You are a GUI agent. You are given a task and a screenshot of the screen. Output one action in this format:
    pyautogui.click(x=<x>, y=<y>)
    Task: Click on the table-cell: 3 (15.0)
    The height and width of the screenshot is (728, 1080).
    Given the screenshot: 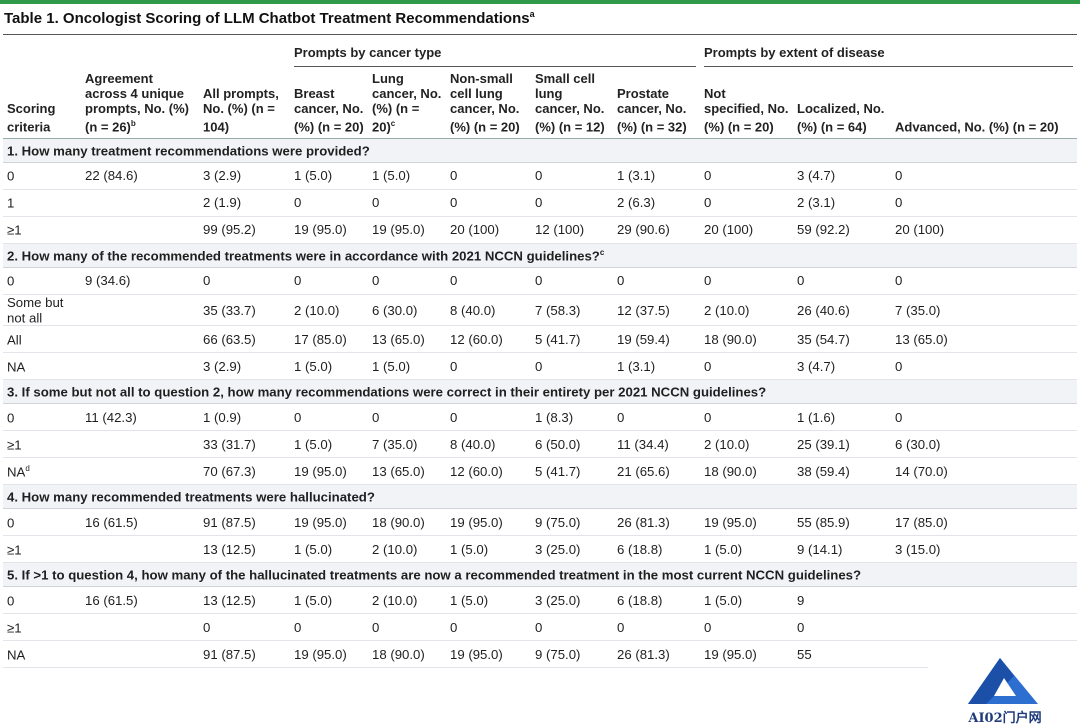 What is the action you would take?
    pyautogui.click(x=984, y=549)
    